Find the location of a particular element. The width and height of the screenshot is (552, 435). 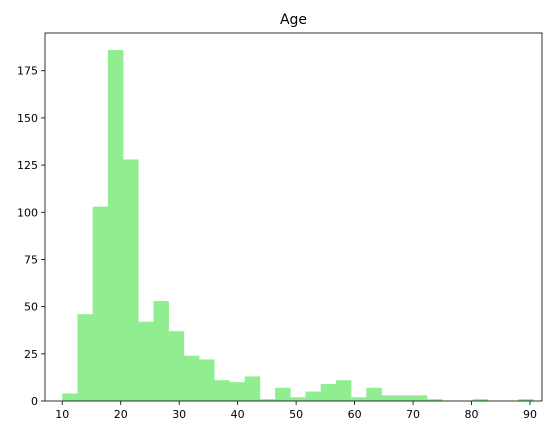

x-tick-label: 70 is located at coordinates (413, 414).